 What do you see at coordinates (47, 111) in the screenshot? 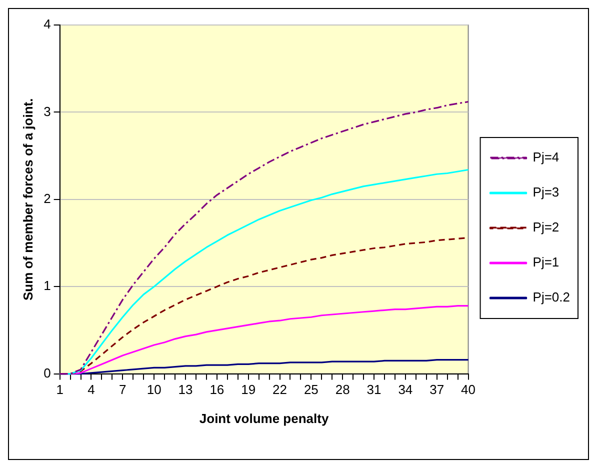
I see `y-tick-label: 3` at bounding box center [47, 111].